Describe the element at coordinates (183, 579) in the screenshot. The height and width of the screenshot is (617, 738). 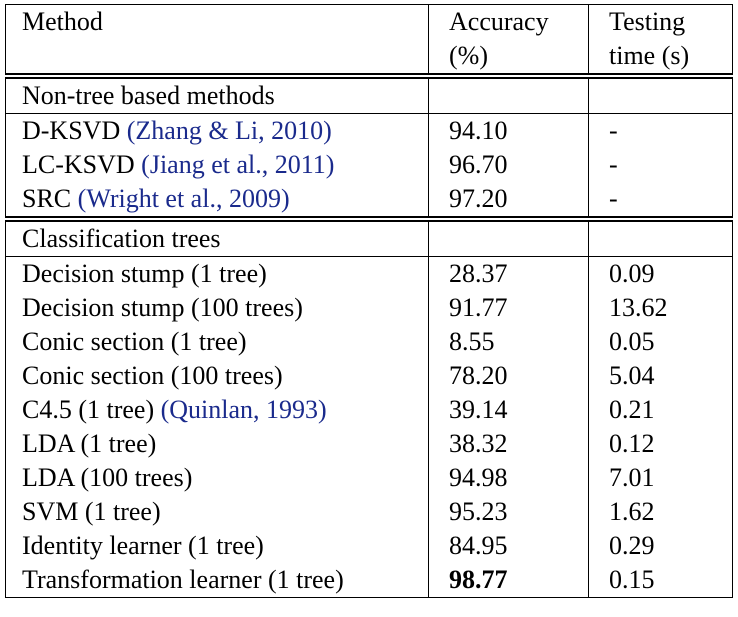
I see `method-name: Transformation learner (1 tree)` at that location.